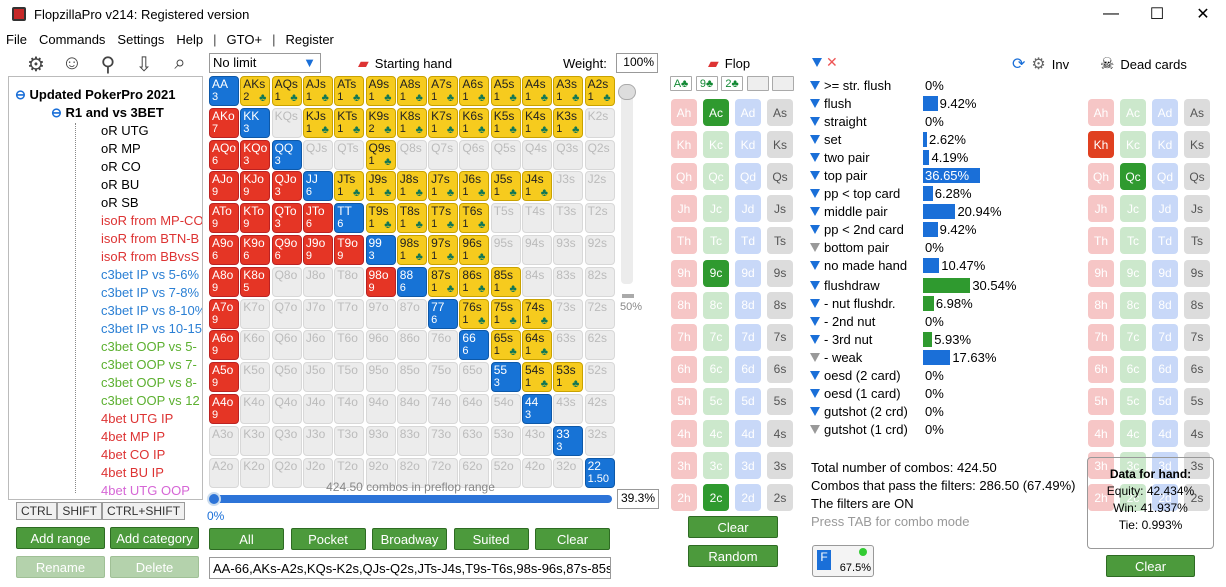 Image resolution: width=1226 pixels, height=587 pixels. What do you see at coordinates (443, 154) in the screenshot?
I see `hand-cell: Q7s` at bounding box center [443, 154].